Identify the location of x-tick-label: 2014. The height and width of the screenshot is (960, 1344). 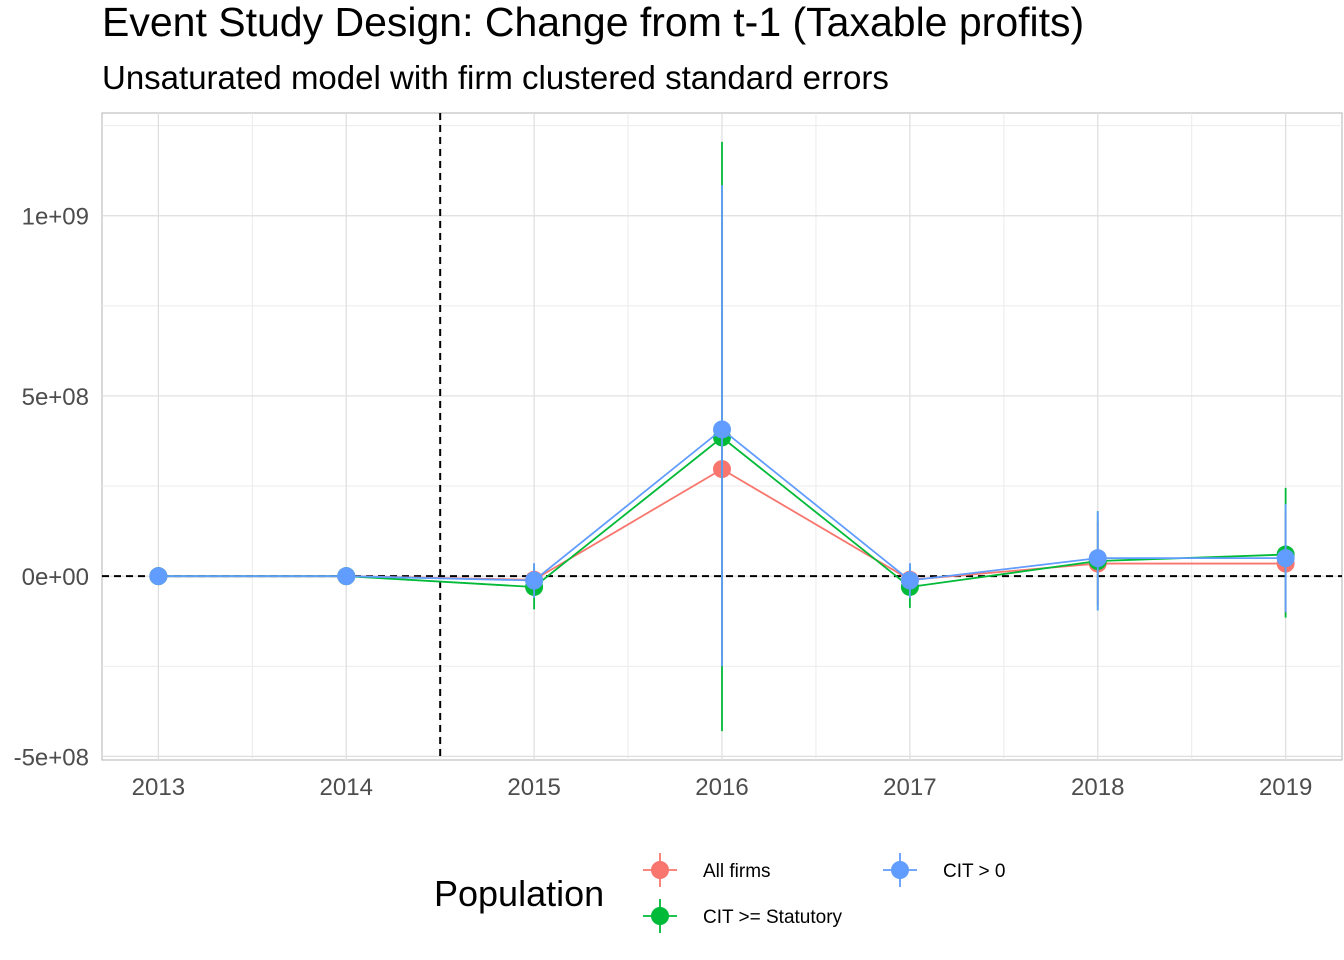
(346, 787).